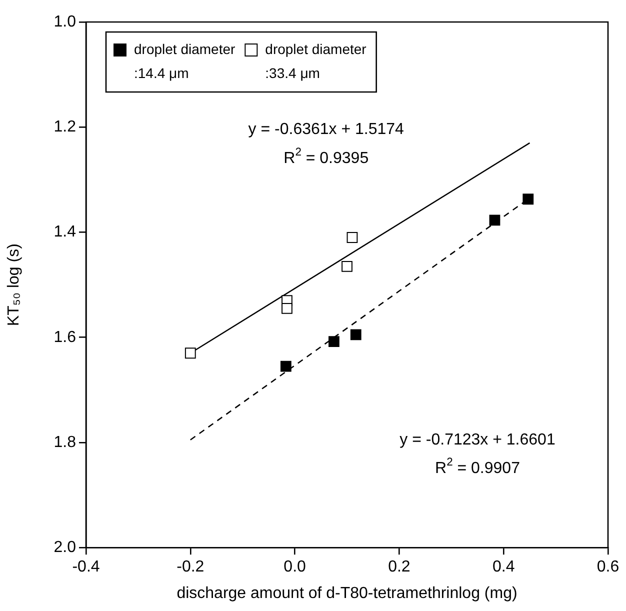 This screenshot has height=611, width=626. I want to click on y-tick-label: 1.2, so click(65, 127).